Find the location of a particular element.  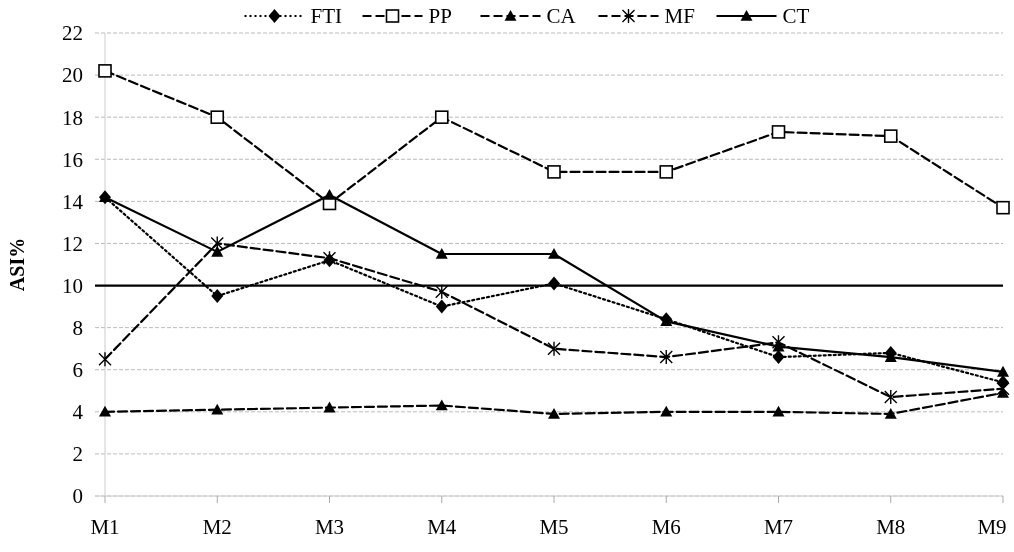

legend-label: PP is located at coordinates (440, 16).